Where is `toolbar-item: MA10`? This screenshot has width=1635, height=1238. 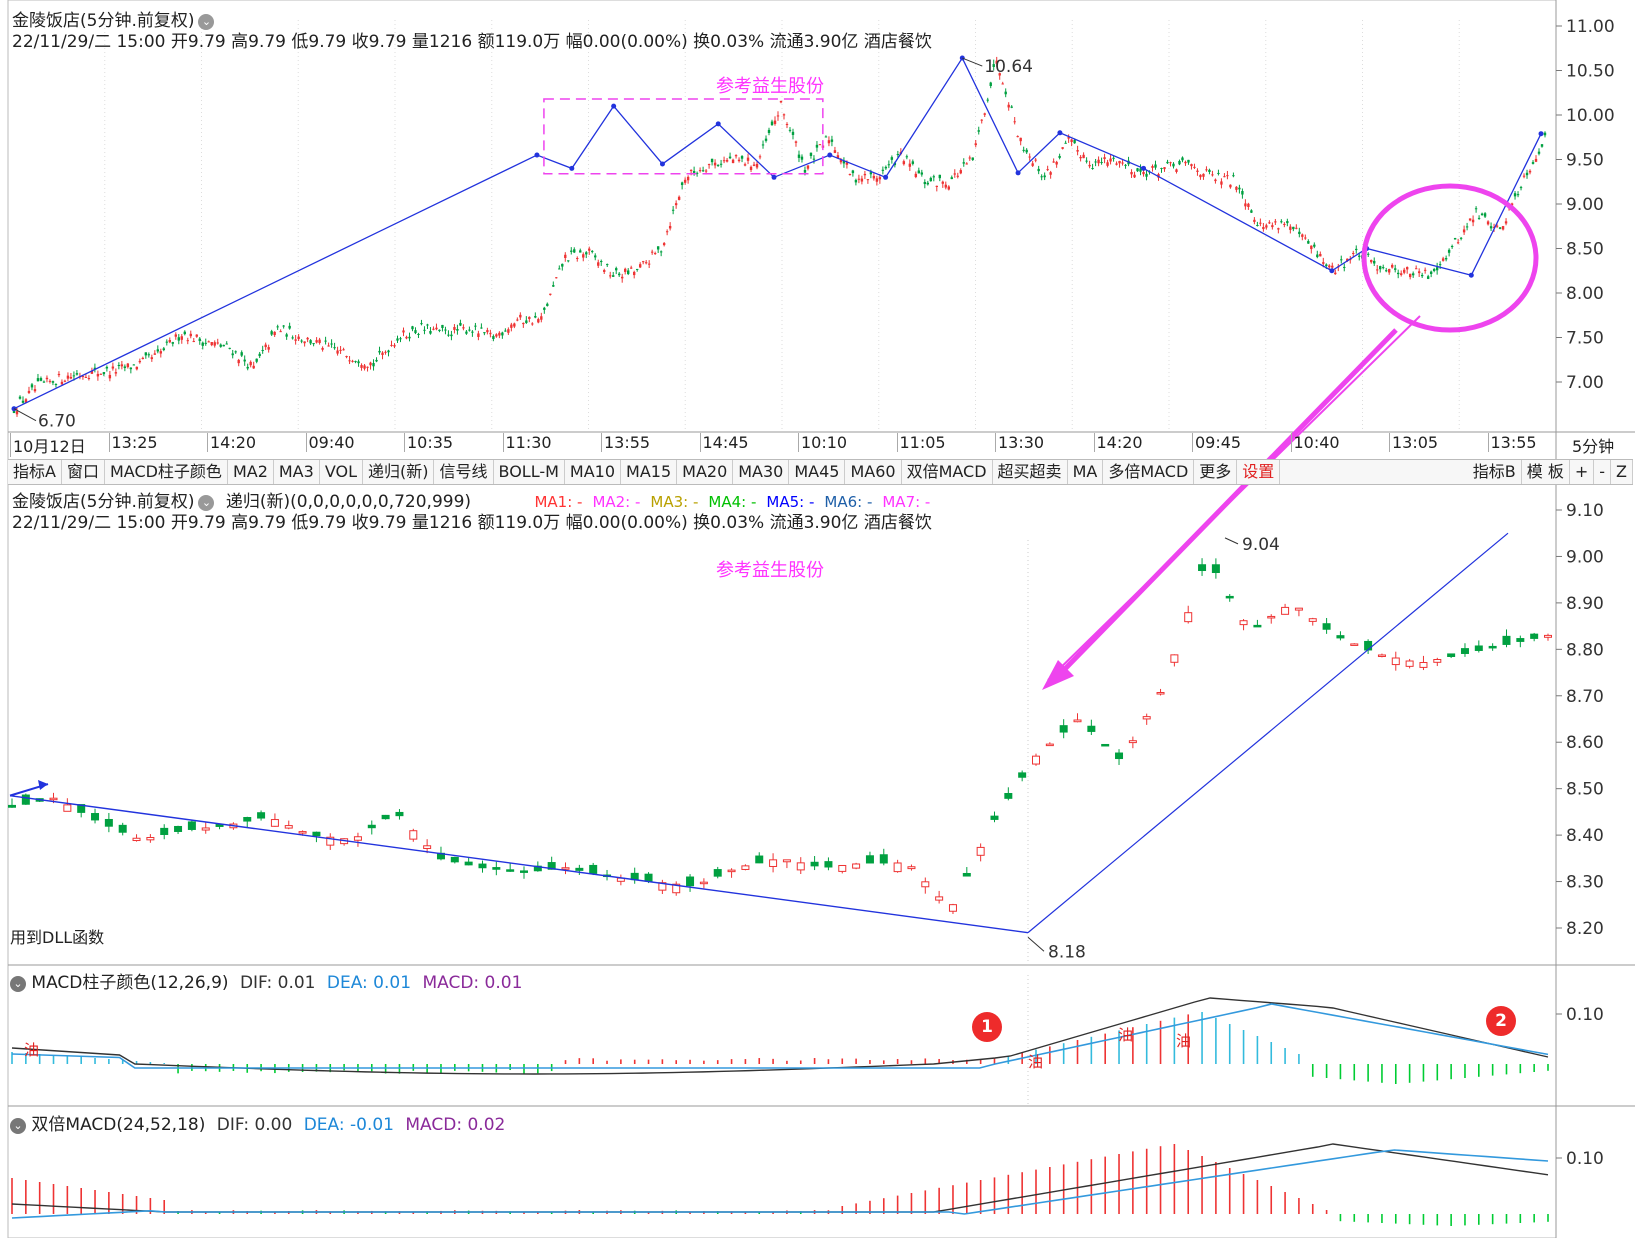 toolbar-item: MA10 is located at coordinates (593, 472).